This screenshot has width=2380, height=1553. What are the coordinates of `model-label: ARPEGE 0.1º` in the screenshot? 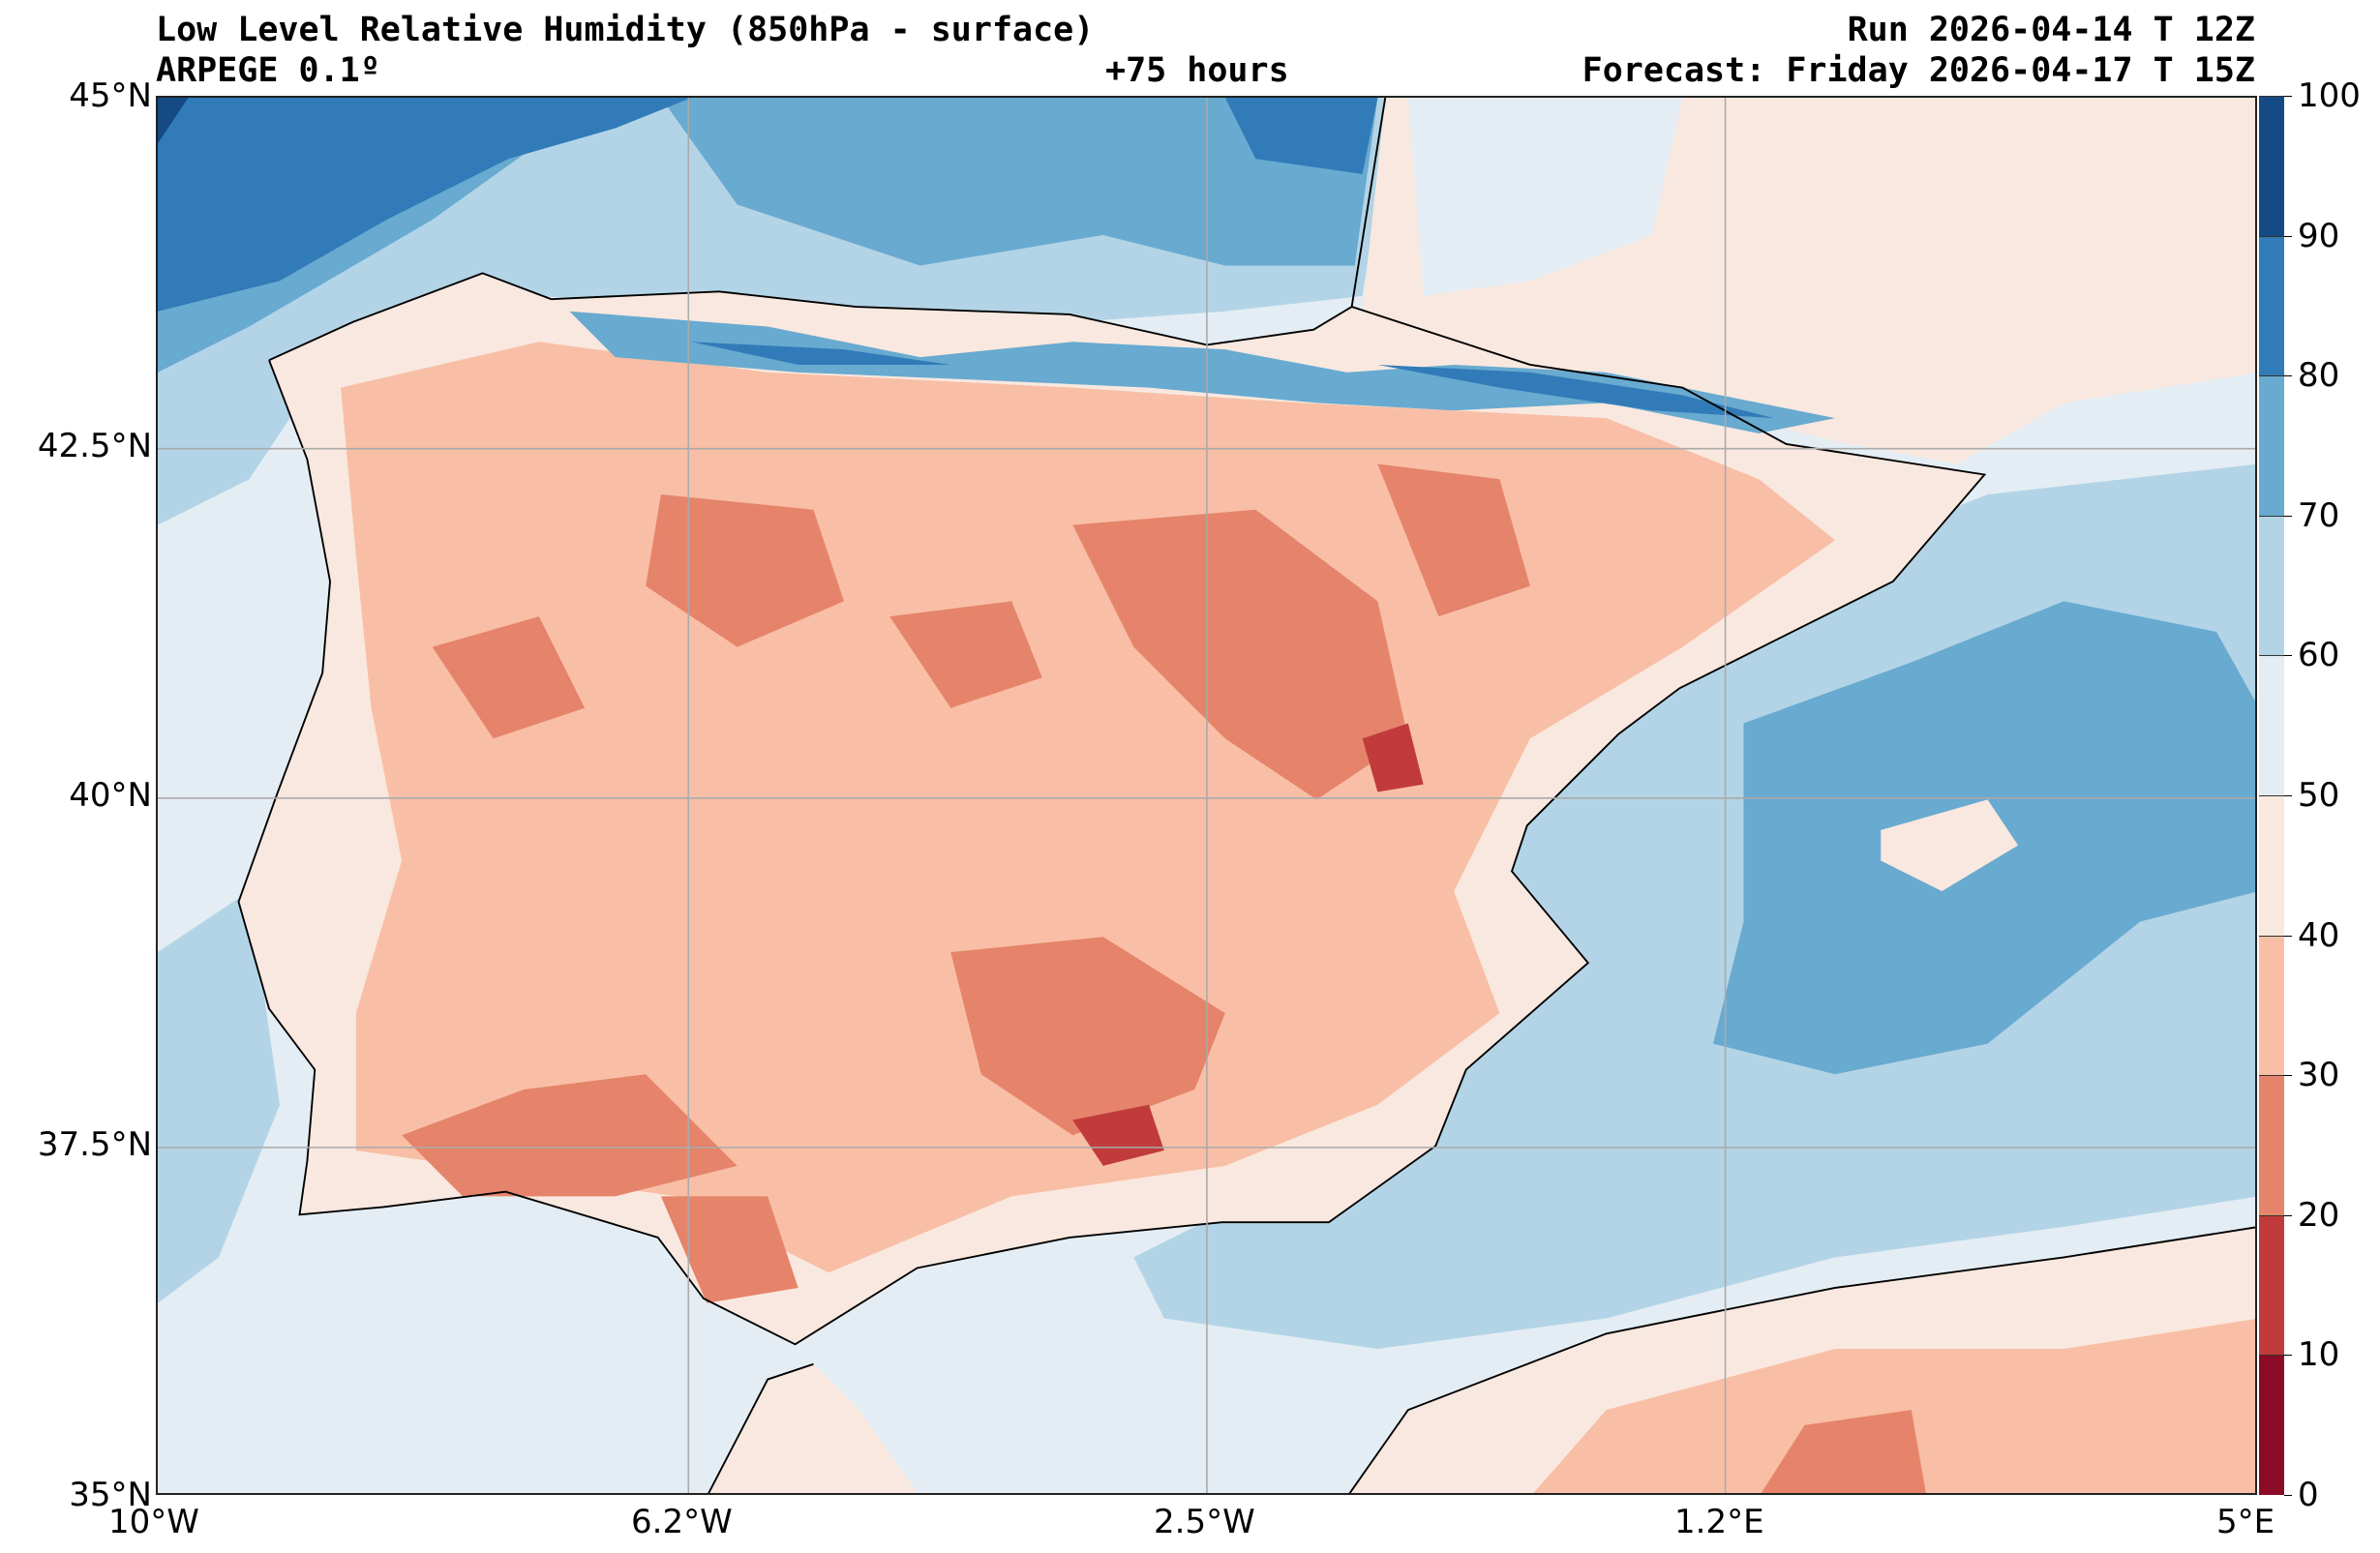 It's located at (268, 70).